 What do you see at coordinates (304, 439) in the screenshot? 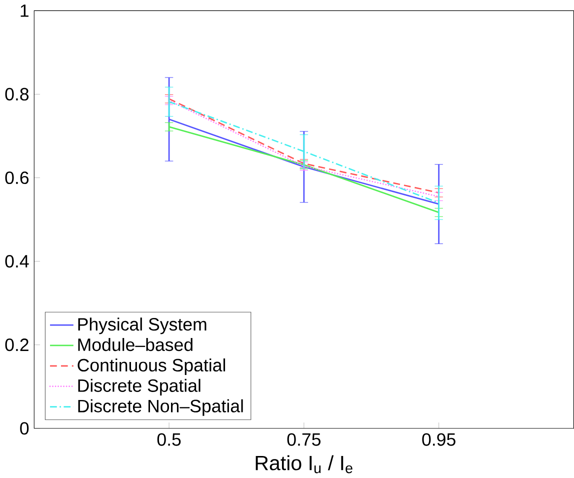
I see `x-tick-label: 0.75` at bounding box center [304, 439].